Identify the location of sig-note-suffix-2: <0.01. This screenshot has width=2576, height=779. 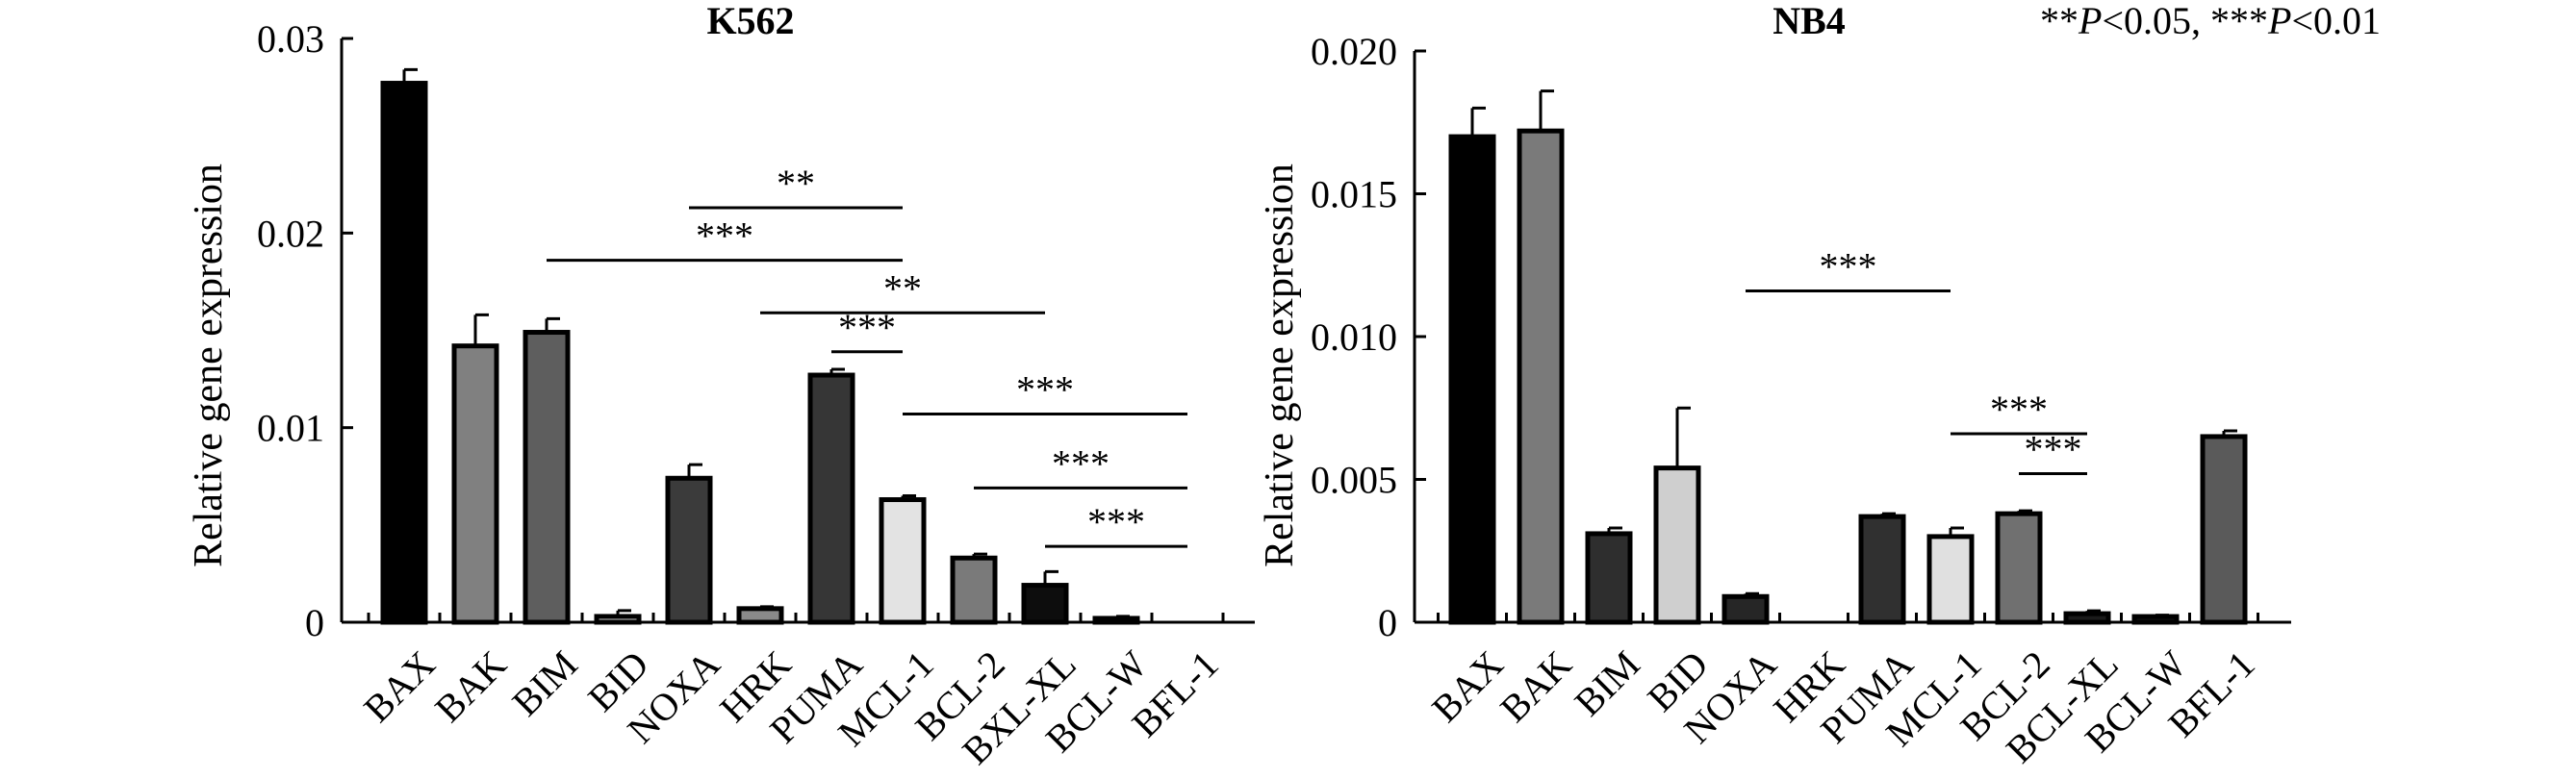
(2336, 21).